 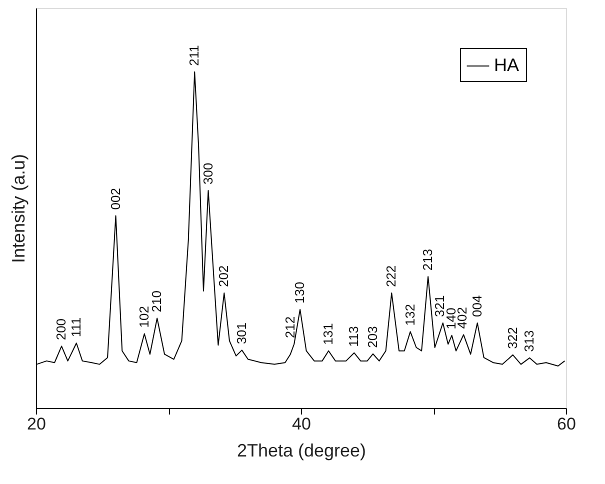 What do you see at coordinates (290, 327) in the screenshot?
I see `annotation: 212` at bounding box center [290, 327].